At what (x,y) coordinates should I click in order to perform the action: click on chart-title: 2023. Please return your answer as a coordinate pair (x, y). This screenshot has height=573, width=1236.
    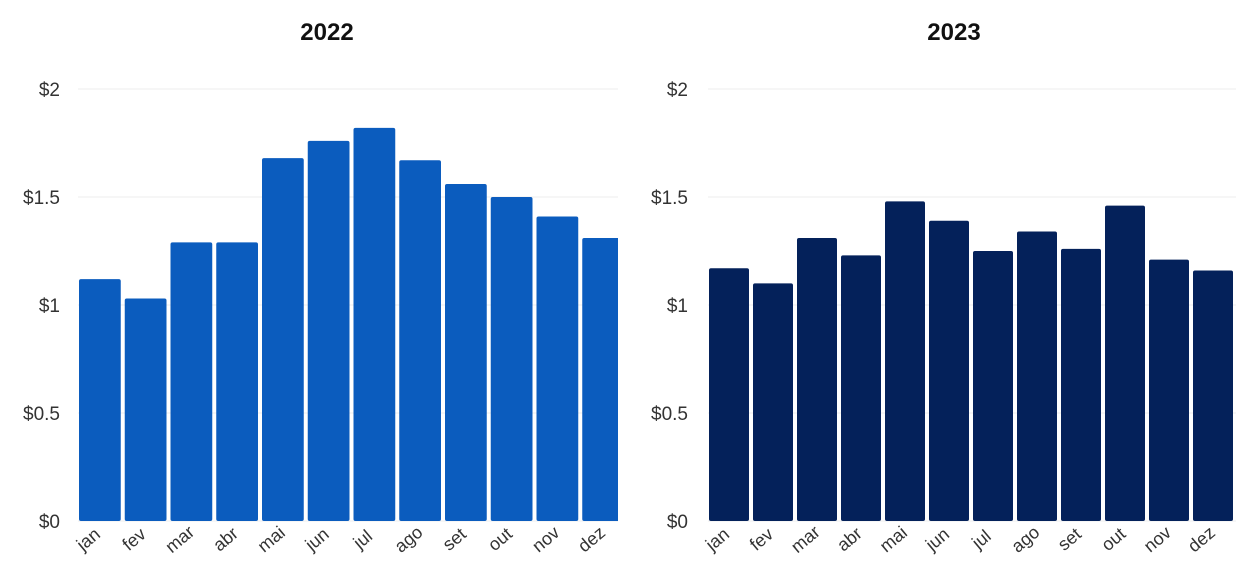
    Looking at the image, I should click on (953, 32).